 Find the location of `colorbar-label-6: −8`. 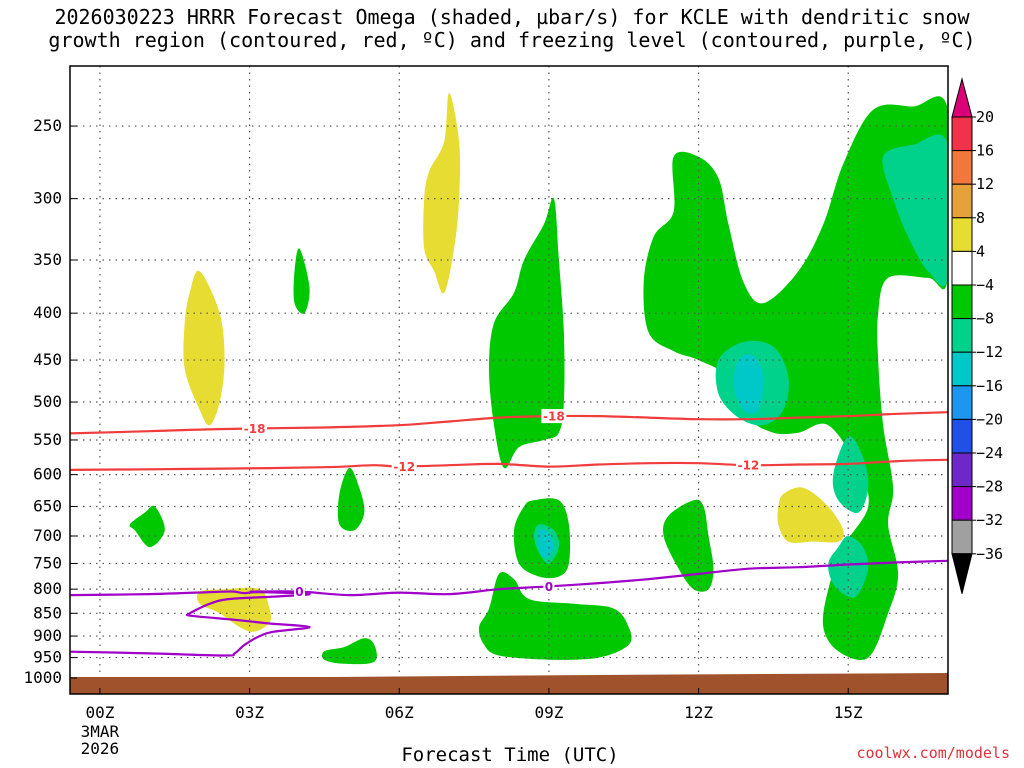

colorbar-label-6: −8 is located at coordinates (985, 319).